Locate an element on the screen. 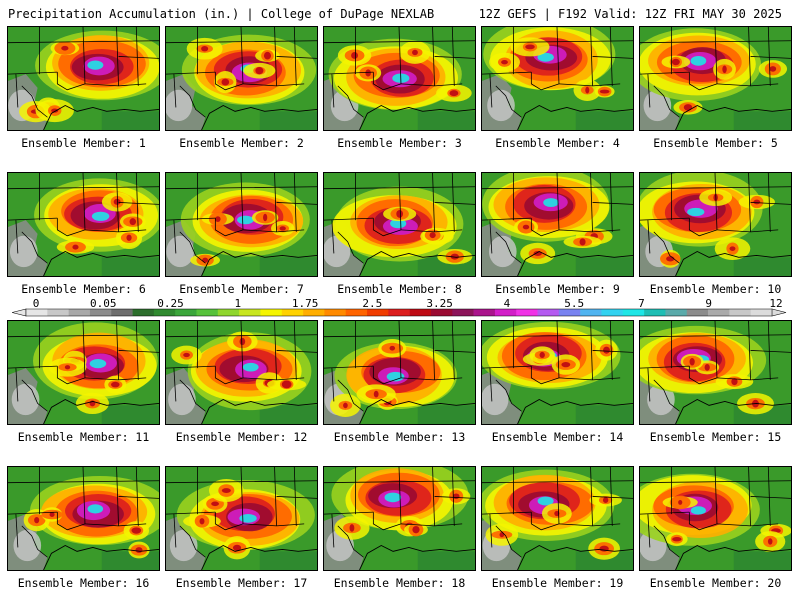 Image resolution: width=800 pixels, height=600 pixels. ensemble-member-label: Ensemble Member: 7 is located at coordinates (241, 289).